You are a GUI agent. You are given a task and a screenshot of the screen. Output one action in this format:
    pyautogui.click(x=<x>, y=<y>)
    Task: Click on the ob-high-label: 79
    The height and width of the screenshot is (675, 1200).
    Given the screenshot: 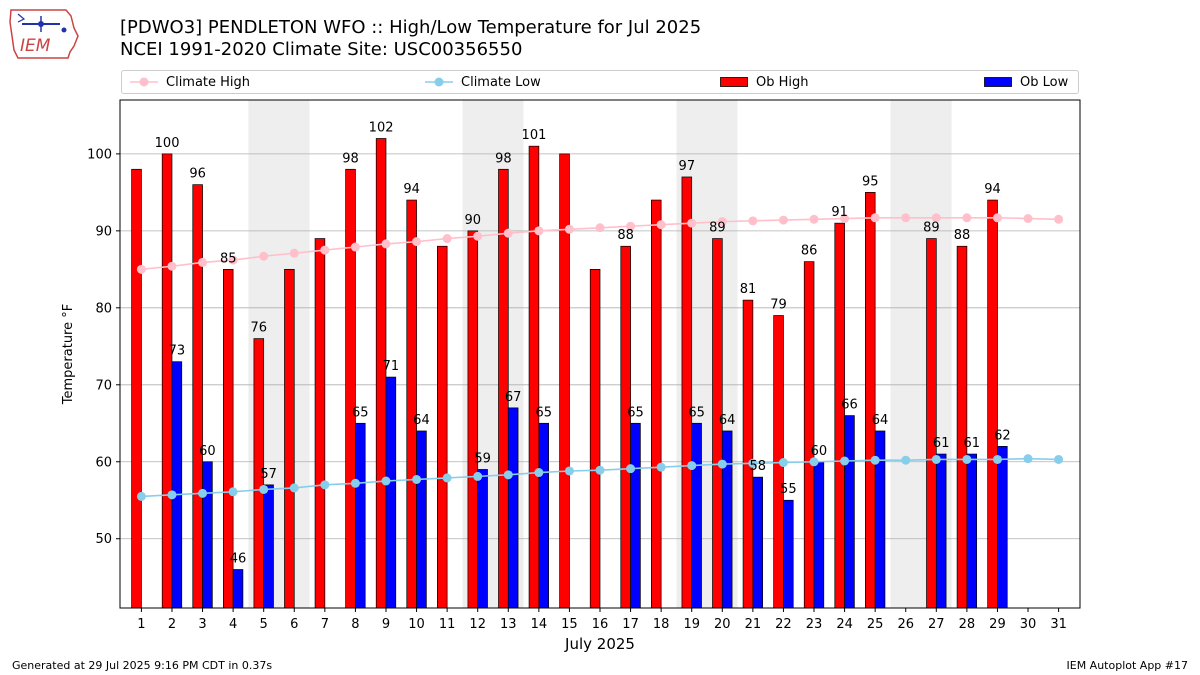 What is the action you would take?
    pyautogui.click(x=778, y=305)
    